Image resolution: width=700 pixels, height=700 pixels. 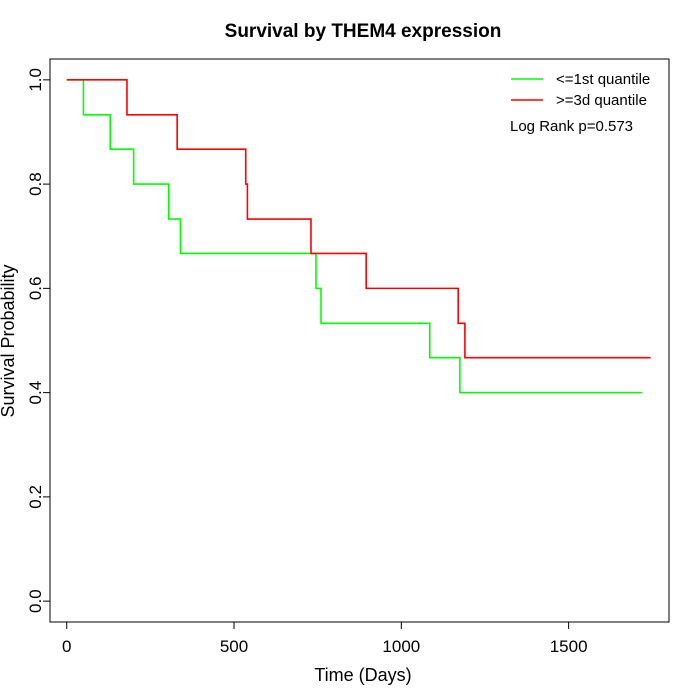 What do you see at coordinates (35, 289) in the screenshot?
I see `y-tick-label: 0.6` at bounding box center [35, 289].